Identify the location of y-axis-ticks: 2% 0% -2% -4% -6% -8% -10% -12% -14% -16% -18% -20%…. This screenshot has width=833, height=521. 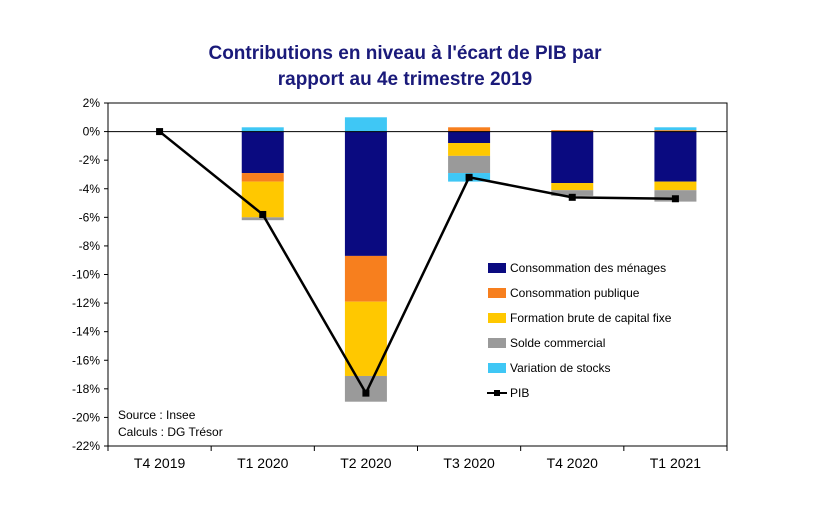
(90, 274).